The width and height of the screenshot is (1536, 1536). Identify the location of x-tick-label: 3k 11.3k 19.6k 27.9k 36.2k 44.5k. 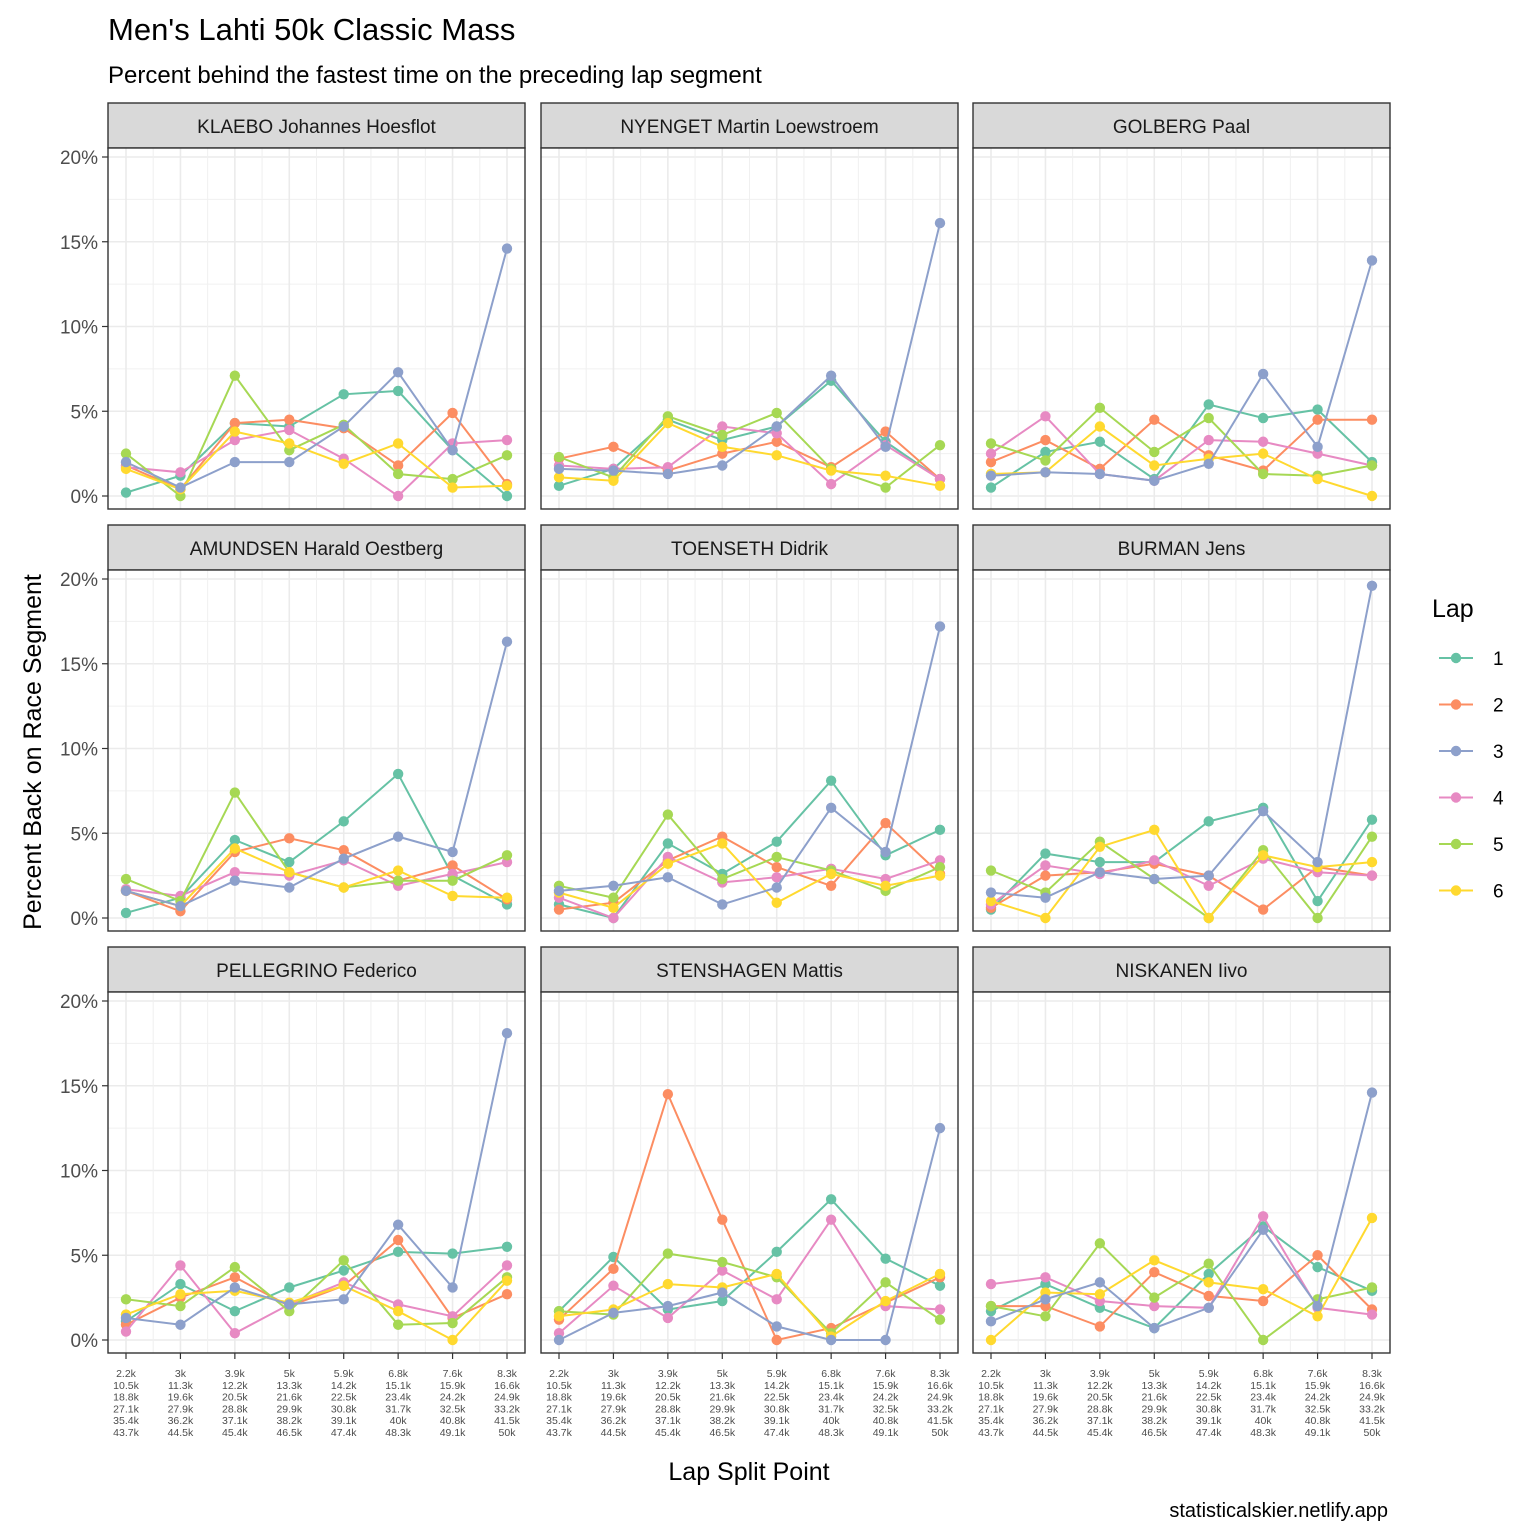
(1046, 1403).